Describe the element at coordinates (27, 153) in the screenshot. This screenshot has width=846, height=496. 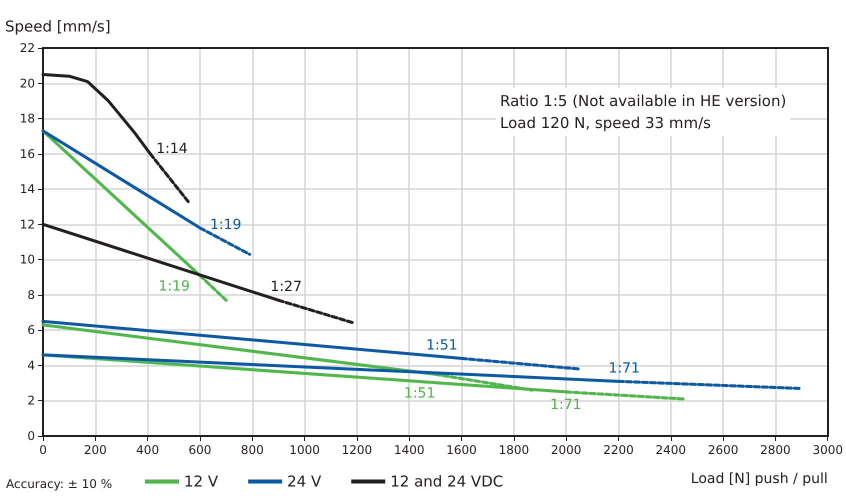
I see `y-tick-label: 16` at that location.